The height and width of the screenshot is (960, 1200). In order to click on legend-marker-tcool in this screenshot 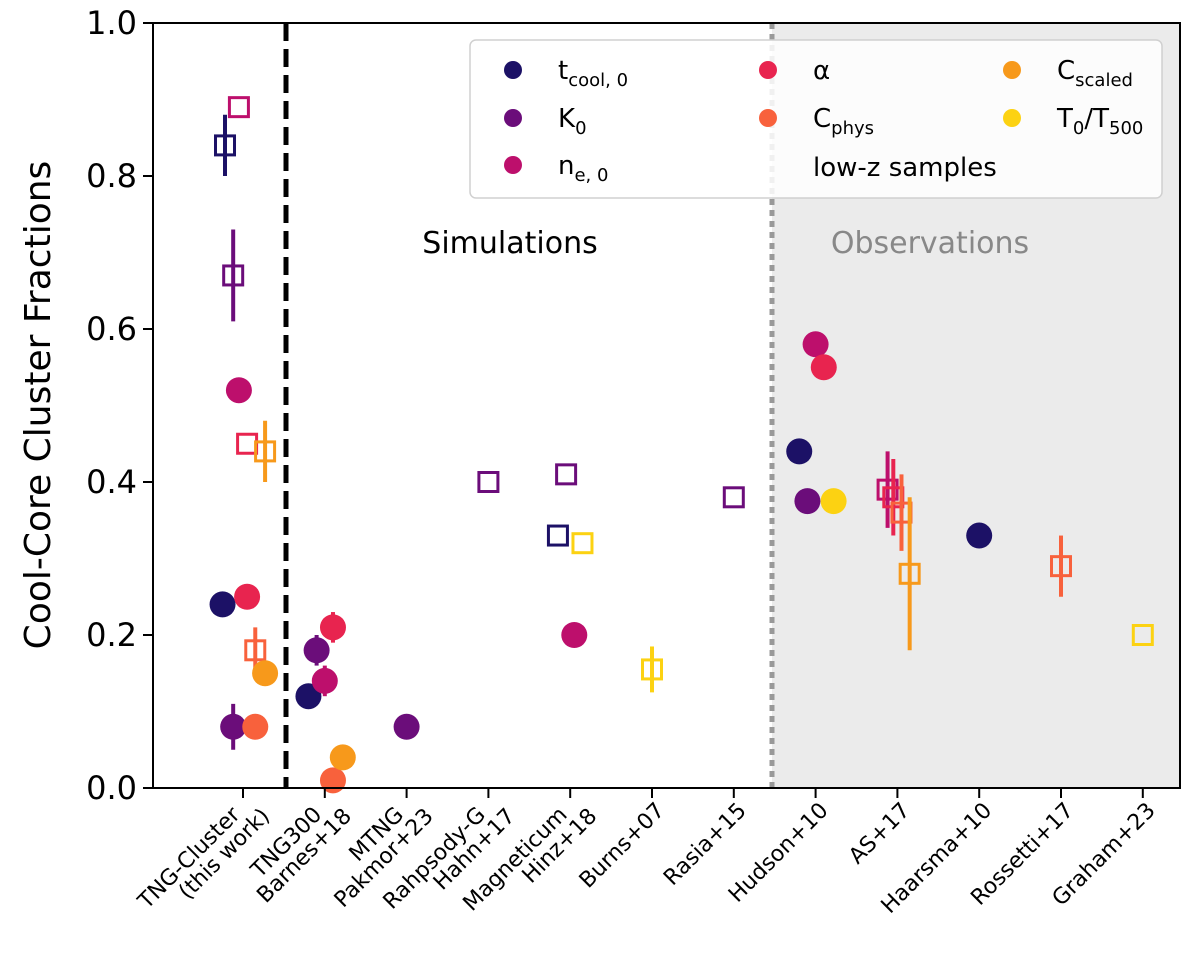, I will do `click(513, 70)`.